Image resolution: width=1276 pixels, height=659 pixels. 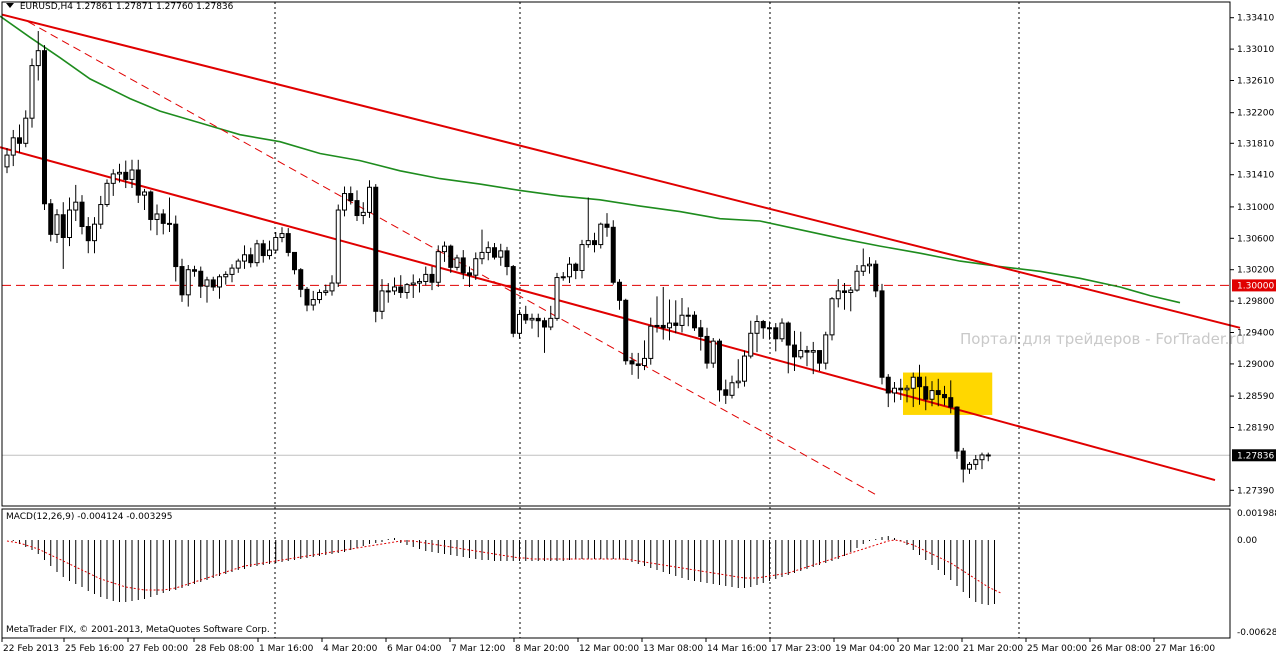 I want to click on open-value: 1.27861, so click(x=94, y=7).